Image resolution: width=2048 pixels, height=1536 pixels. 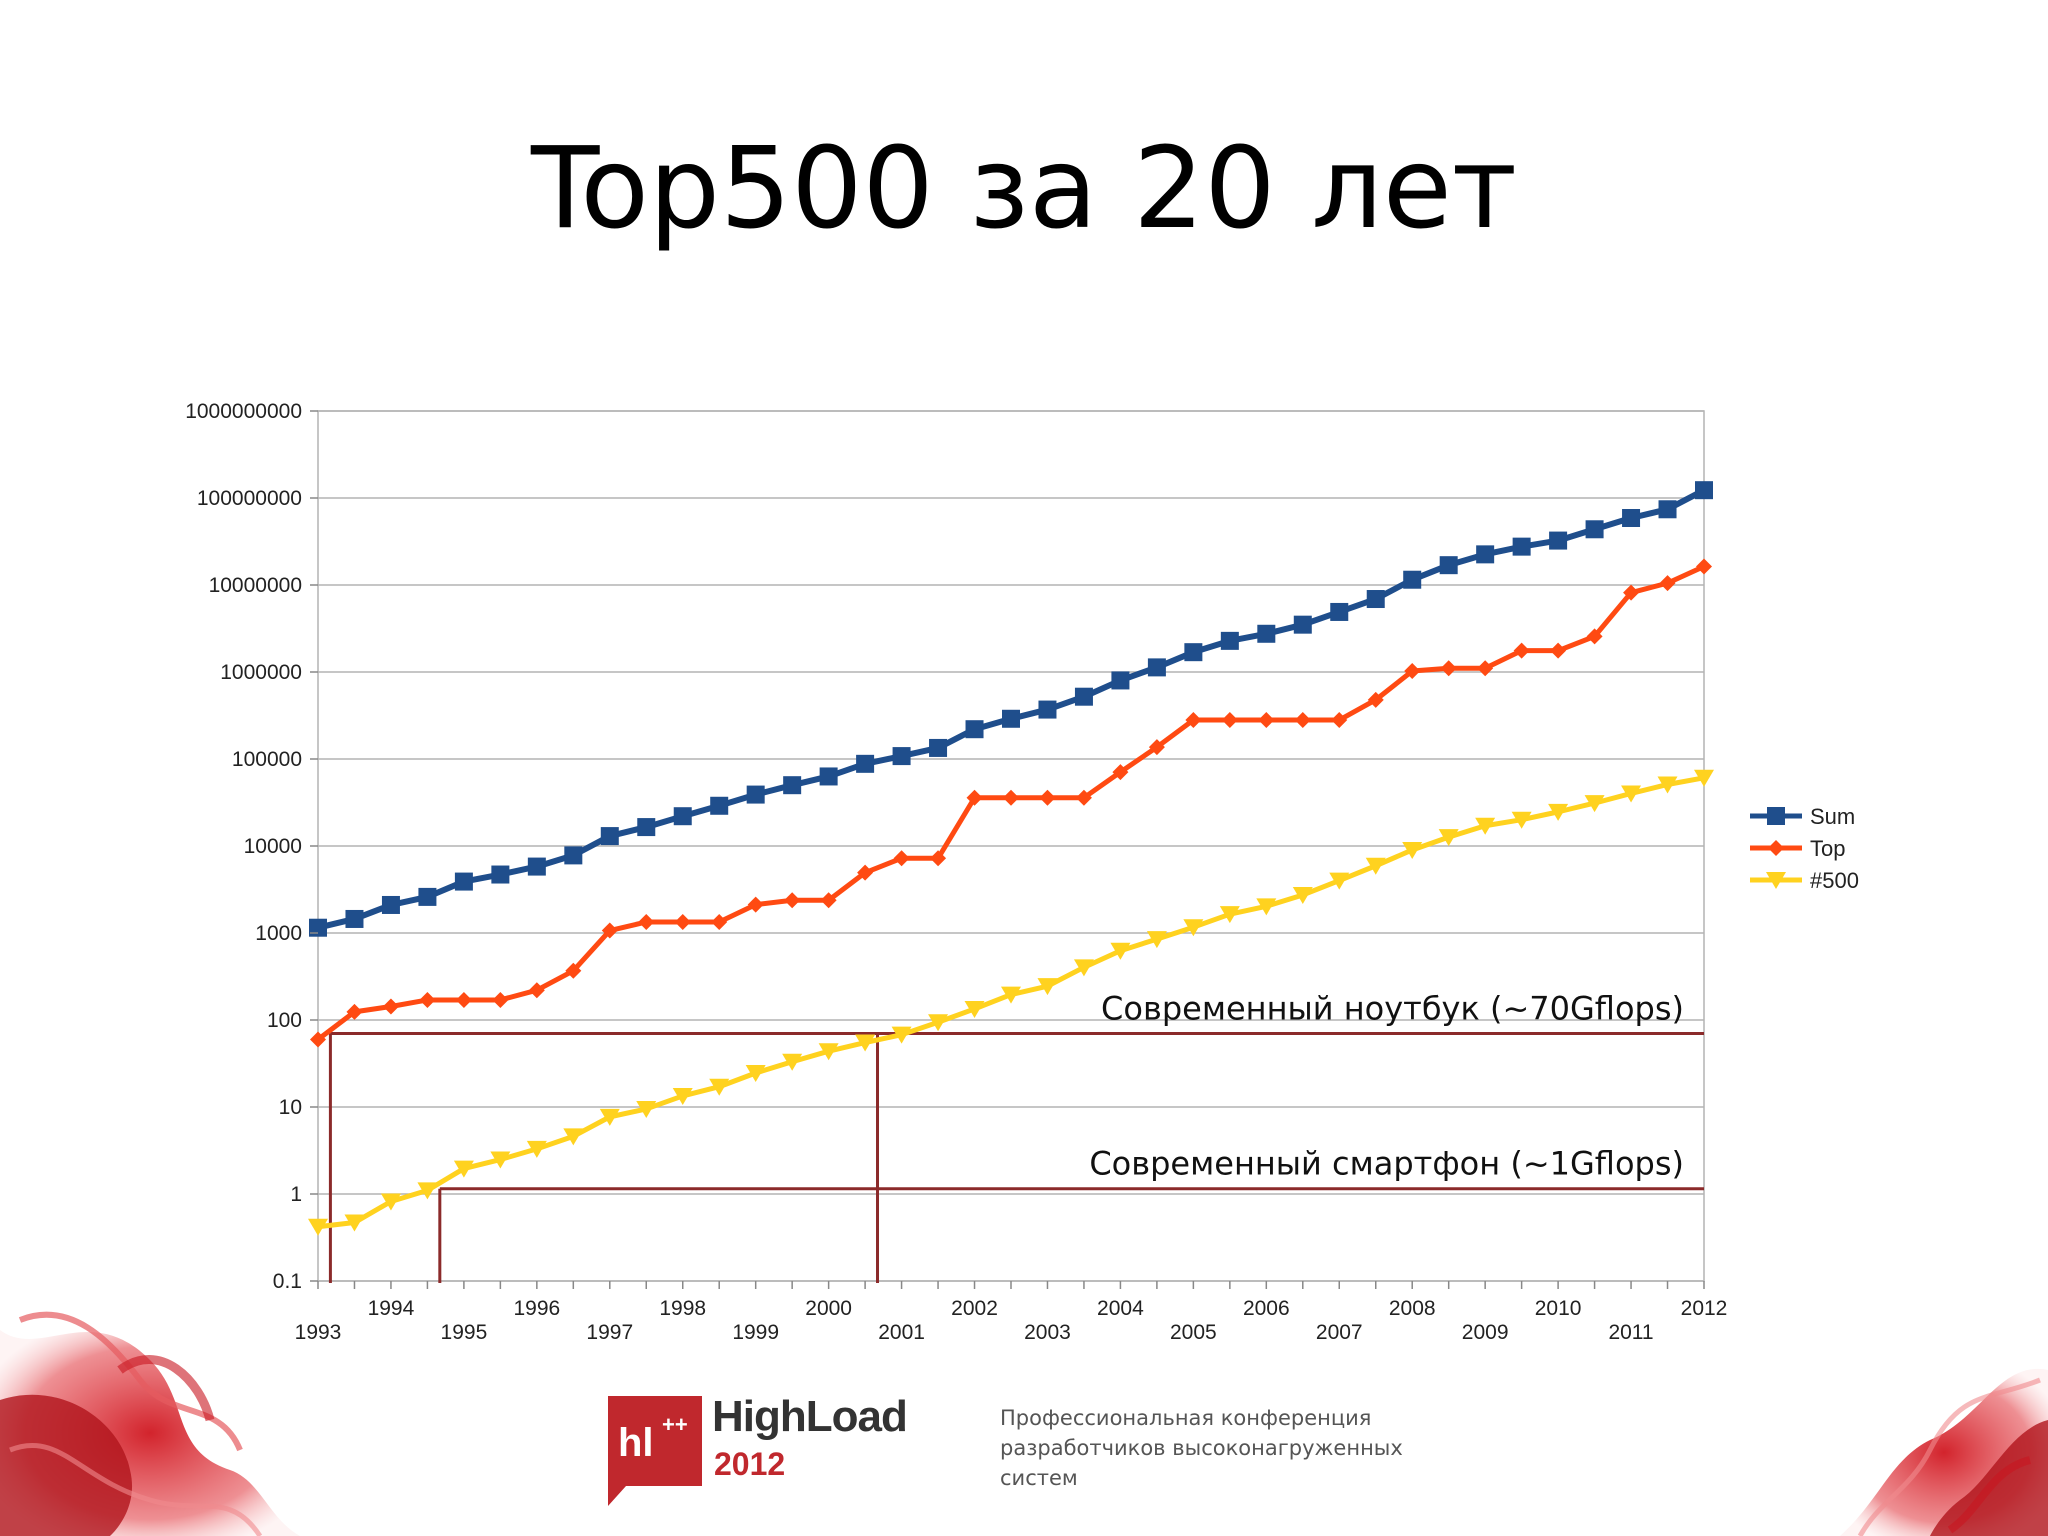 What do you see at coordinates (1804, 880) in the screenshot?
I see `legend-entry-#500: #500` at bounding box center [1804, 880].